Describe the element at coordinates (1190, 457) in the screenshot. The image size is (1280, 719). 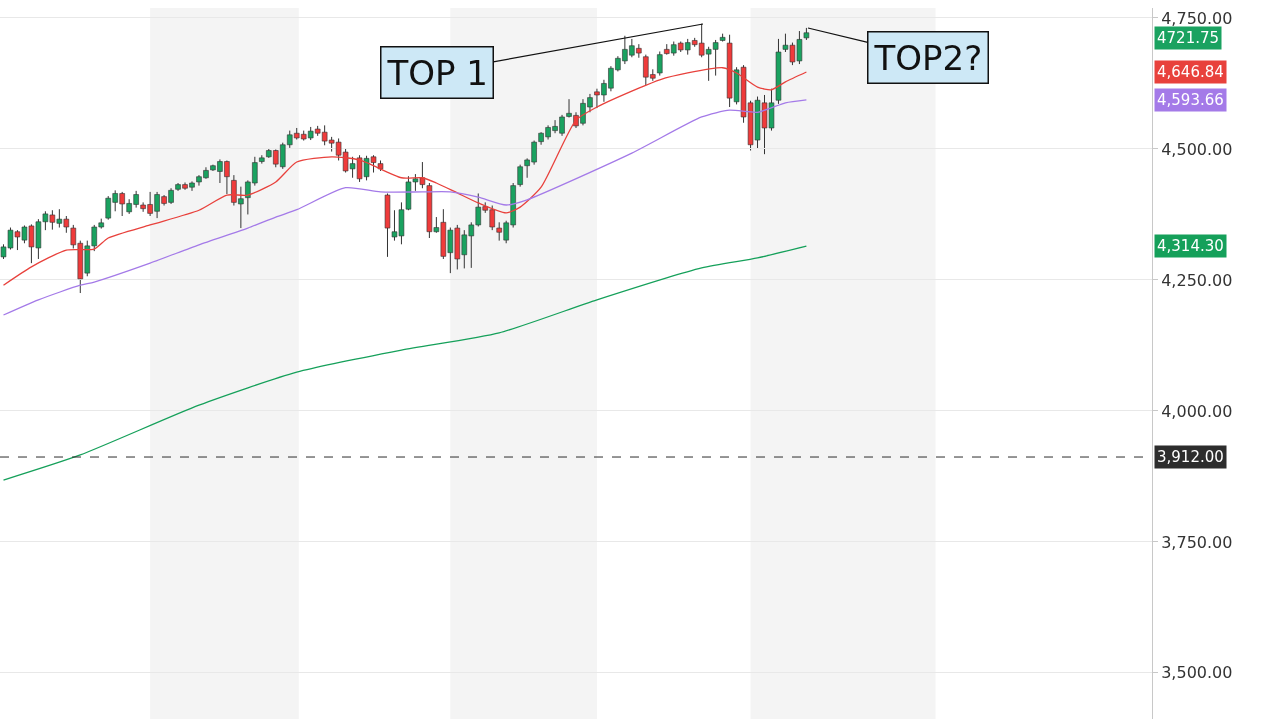
I see `ref-line-label: 3,912.00` at that location.